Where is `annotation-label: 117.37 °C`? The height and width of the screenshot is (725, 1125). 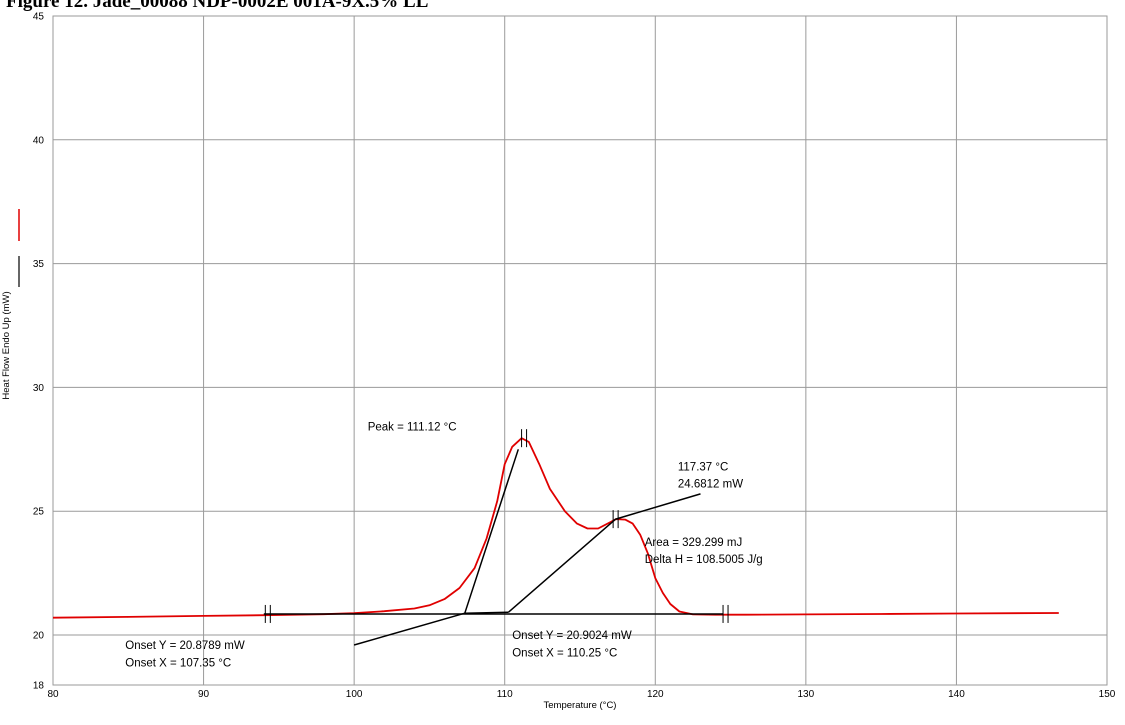
annotation-label: 117.37 °C is located at coordinates (703, 467).